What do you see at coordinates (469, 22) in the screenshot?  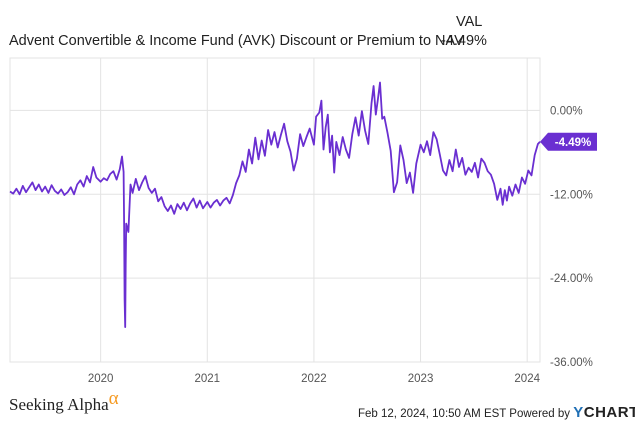 I see `value-column-header: VAL` at bounding box center [469, 22].